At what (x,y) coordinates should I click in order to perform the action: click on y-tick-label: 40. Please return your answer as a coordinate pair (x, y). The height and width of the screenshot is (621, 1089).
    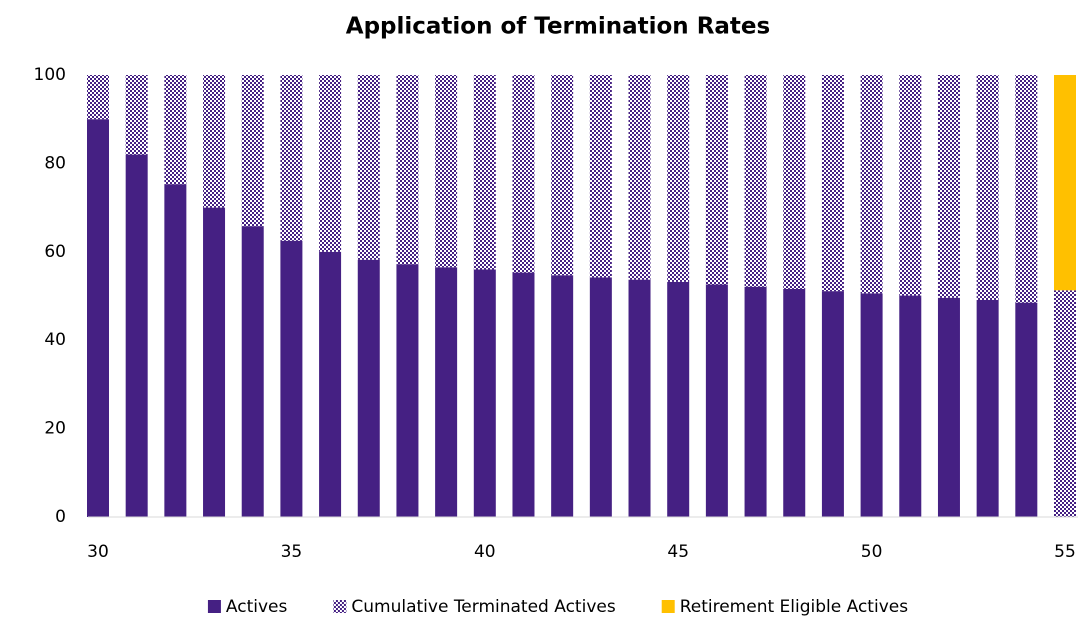
    Looking at the image, I should click on (55, 340).